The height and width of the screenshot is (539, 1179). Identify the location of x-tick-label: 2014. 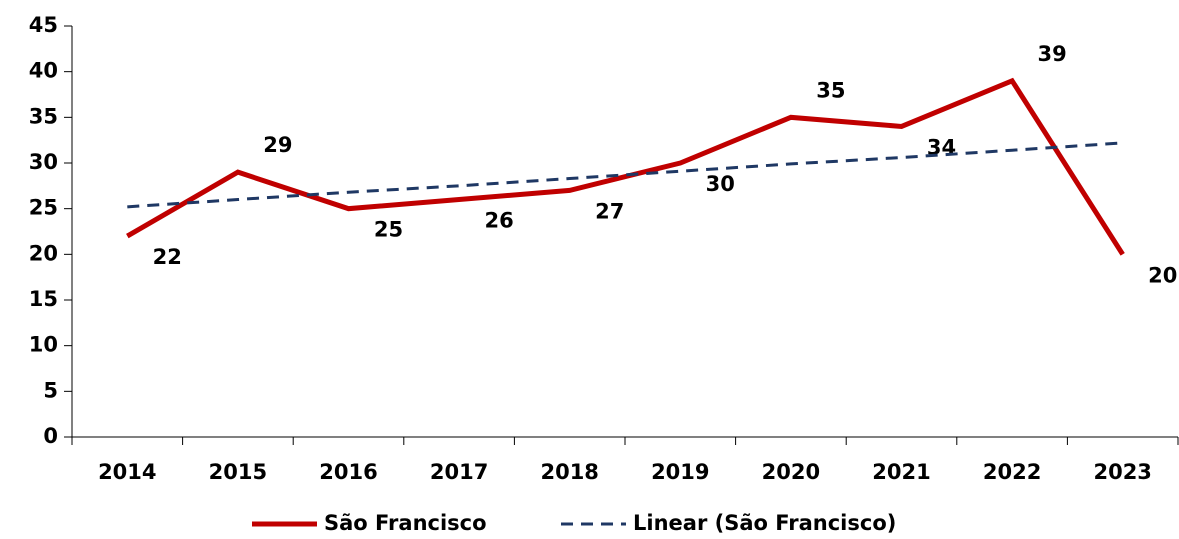
(127, 472).